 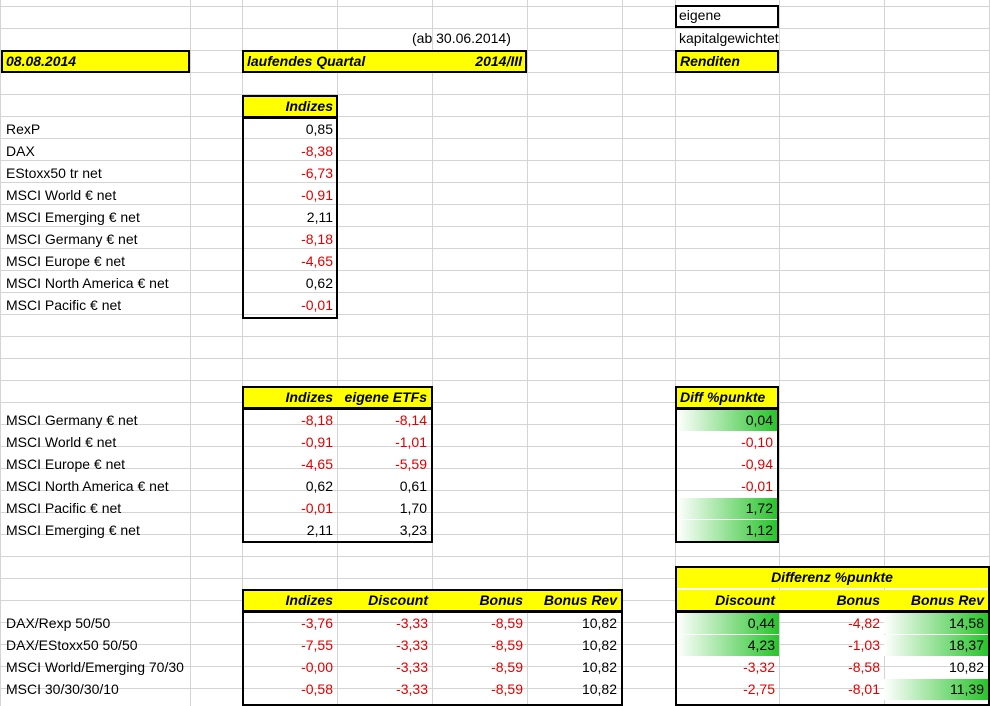 I want to click on index-value-cell: -6,73, so click(x=317, y=173).